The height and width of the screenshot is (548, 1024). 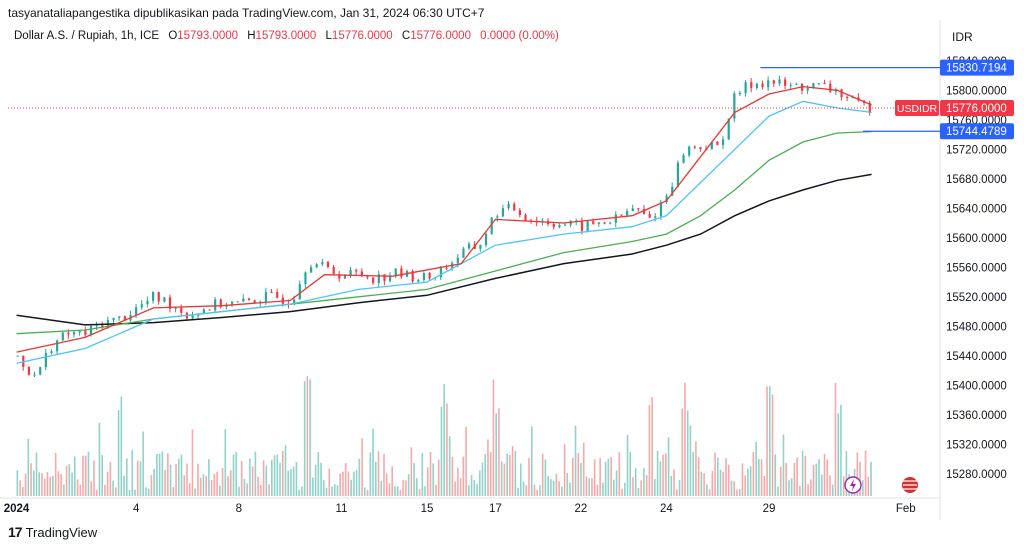 What do you see at coordinates (87, 36) in the screenshot?
I see `symbol-name: Dollar A.S. / Rupiah, 1h, ICE` at bounding box center [87, 36].